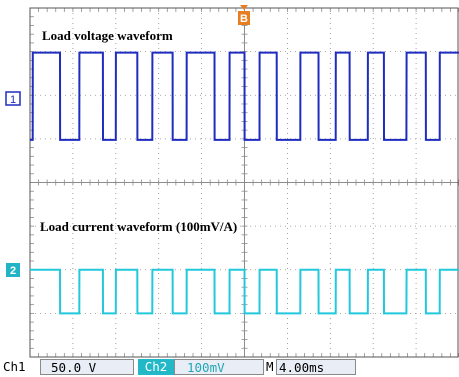 The image size is (459, 377). I want to click on ch2-marker-label: 2, so click(13, 271).